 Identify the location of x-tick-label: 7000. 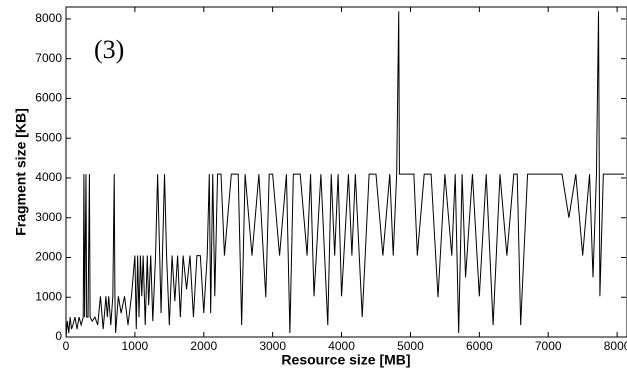
(548, 346).